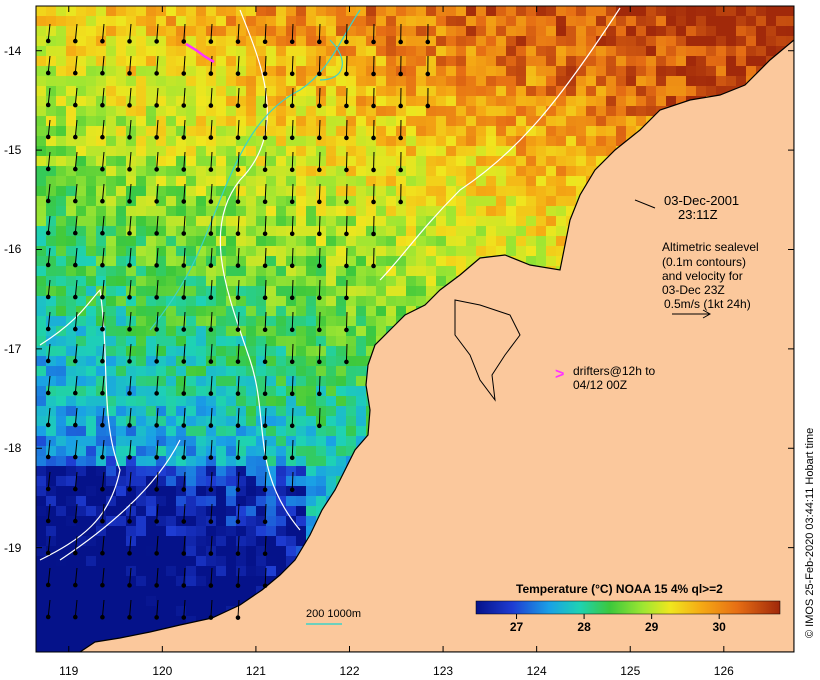 The height and width of the screenshot is (680, 820). Describe the element at coordinates (184, 64) in the screenshot. I see `velocity-arrow` at that location.